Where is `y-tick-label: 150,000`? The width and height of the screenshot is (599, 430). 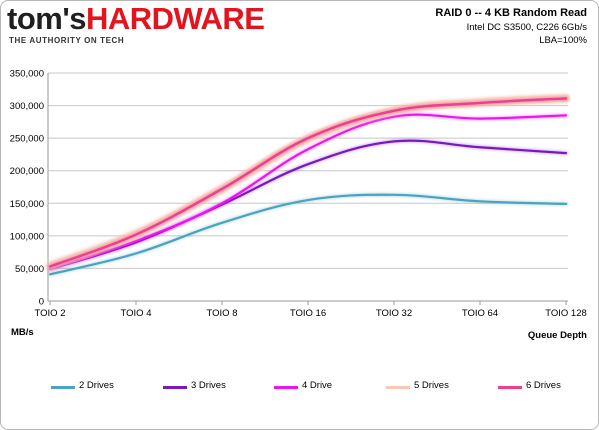 y-tick-label: 150,000 is located at coordinates (27, 204).